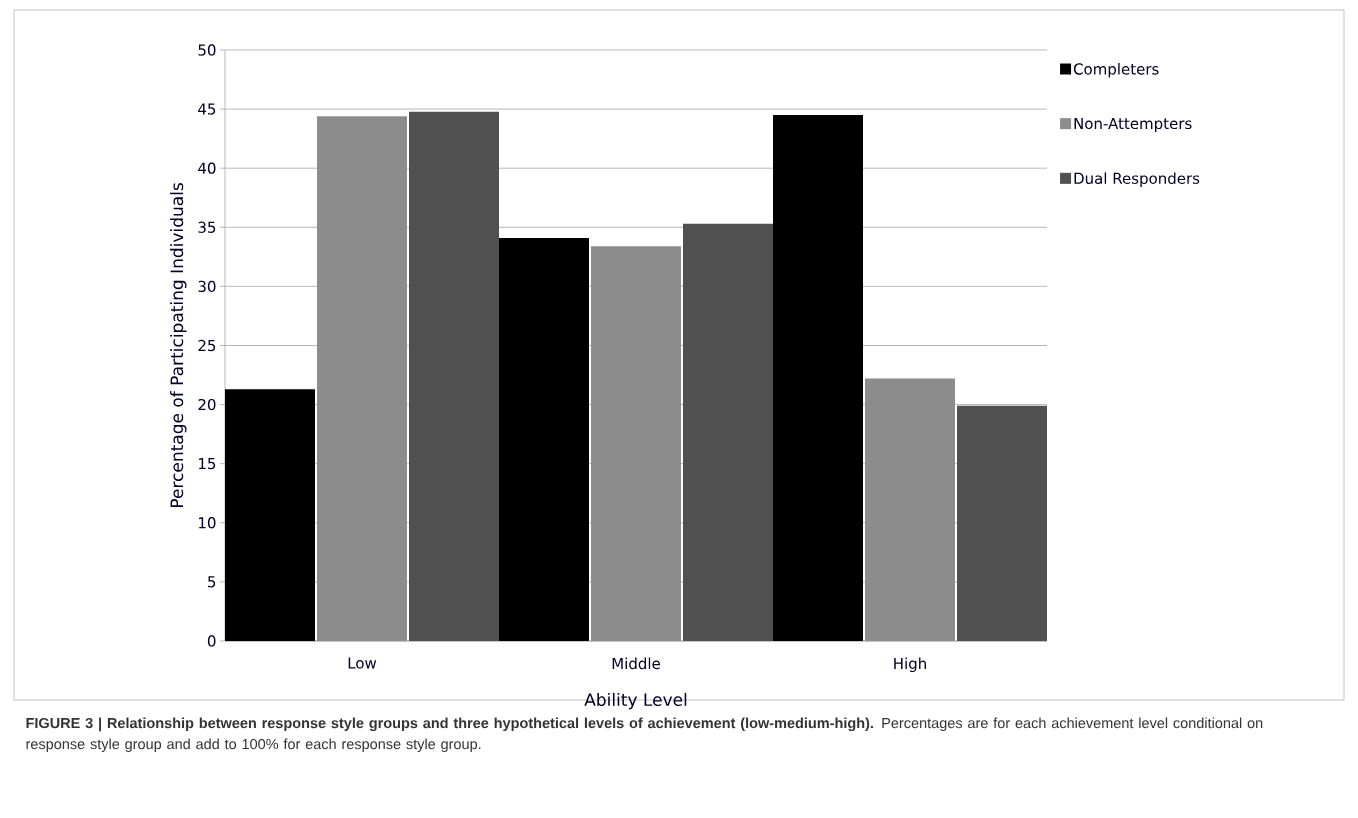 This screenshot has width=1358, height=818. I want to click on legend-label: Dual Responders, so click(1137, 179).